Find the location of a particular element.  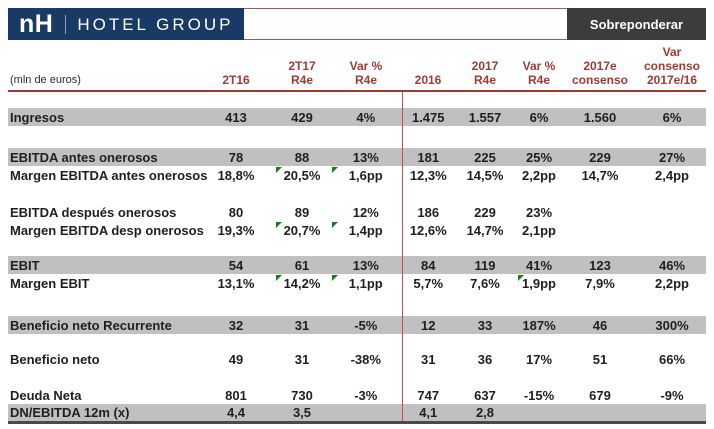

table-row: EBITDA después onerosos 80 89 12% 186 229 23% is located at coordinates (357, 212).